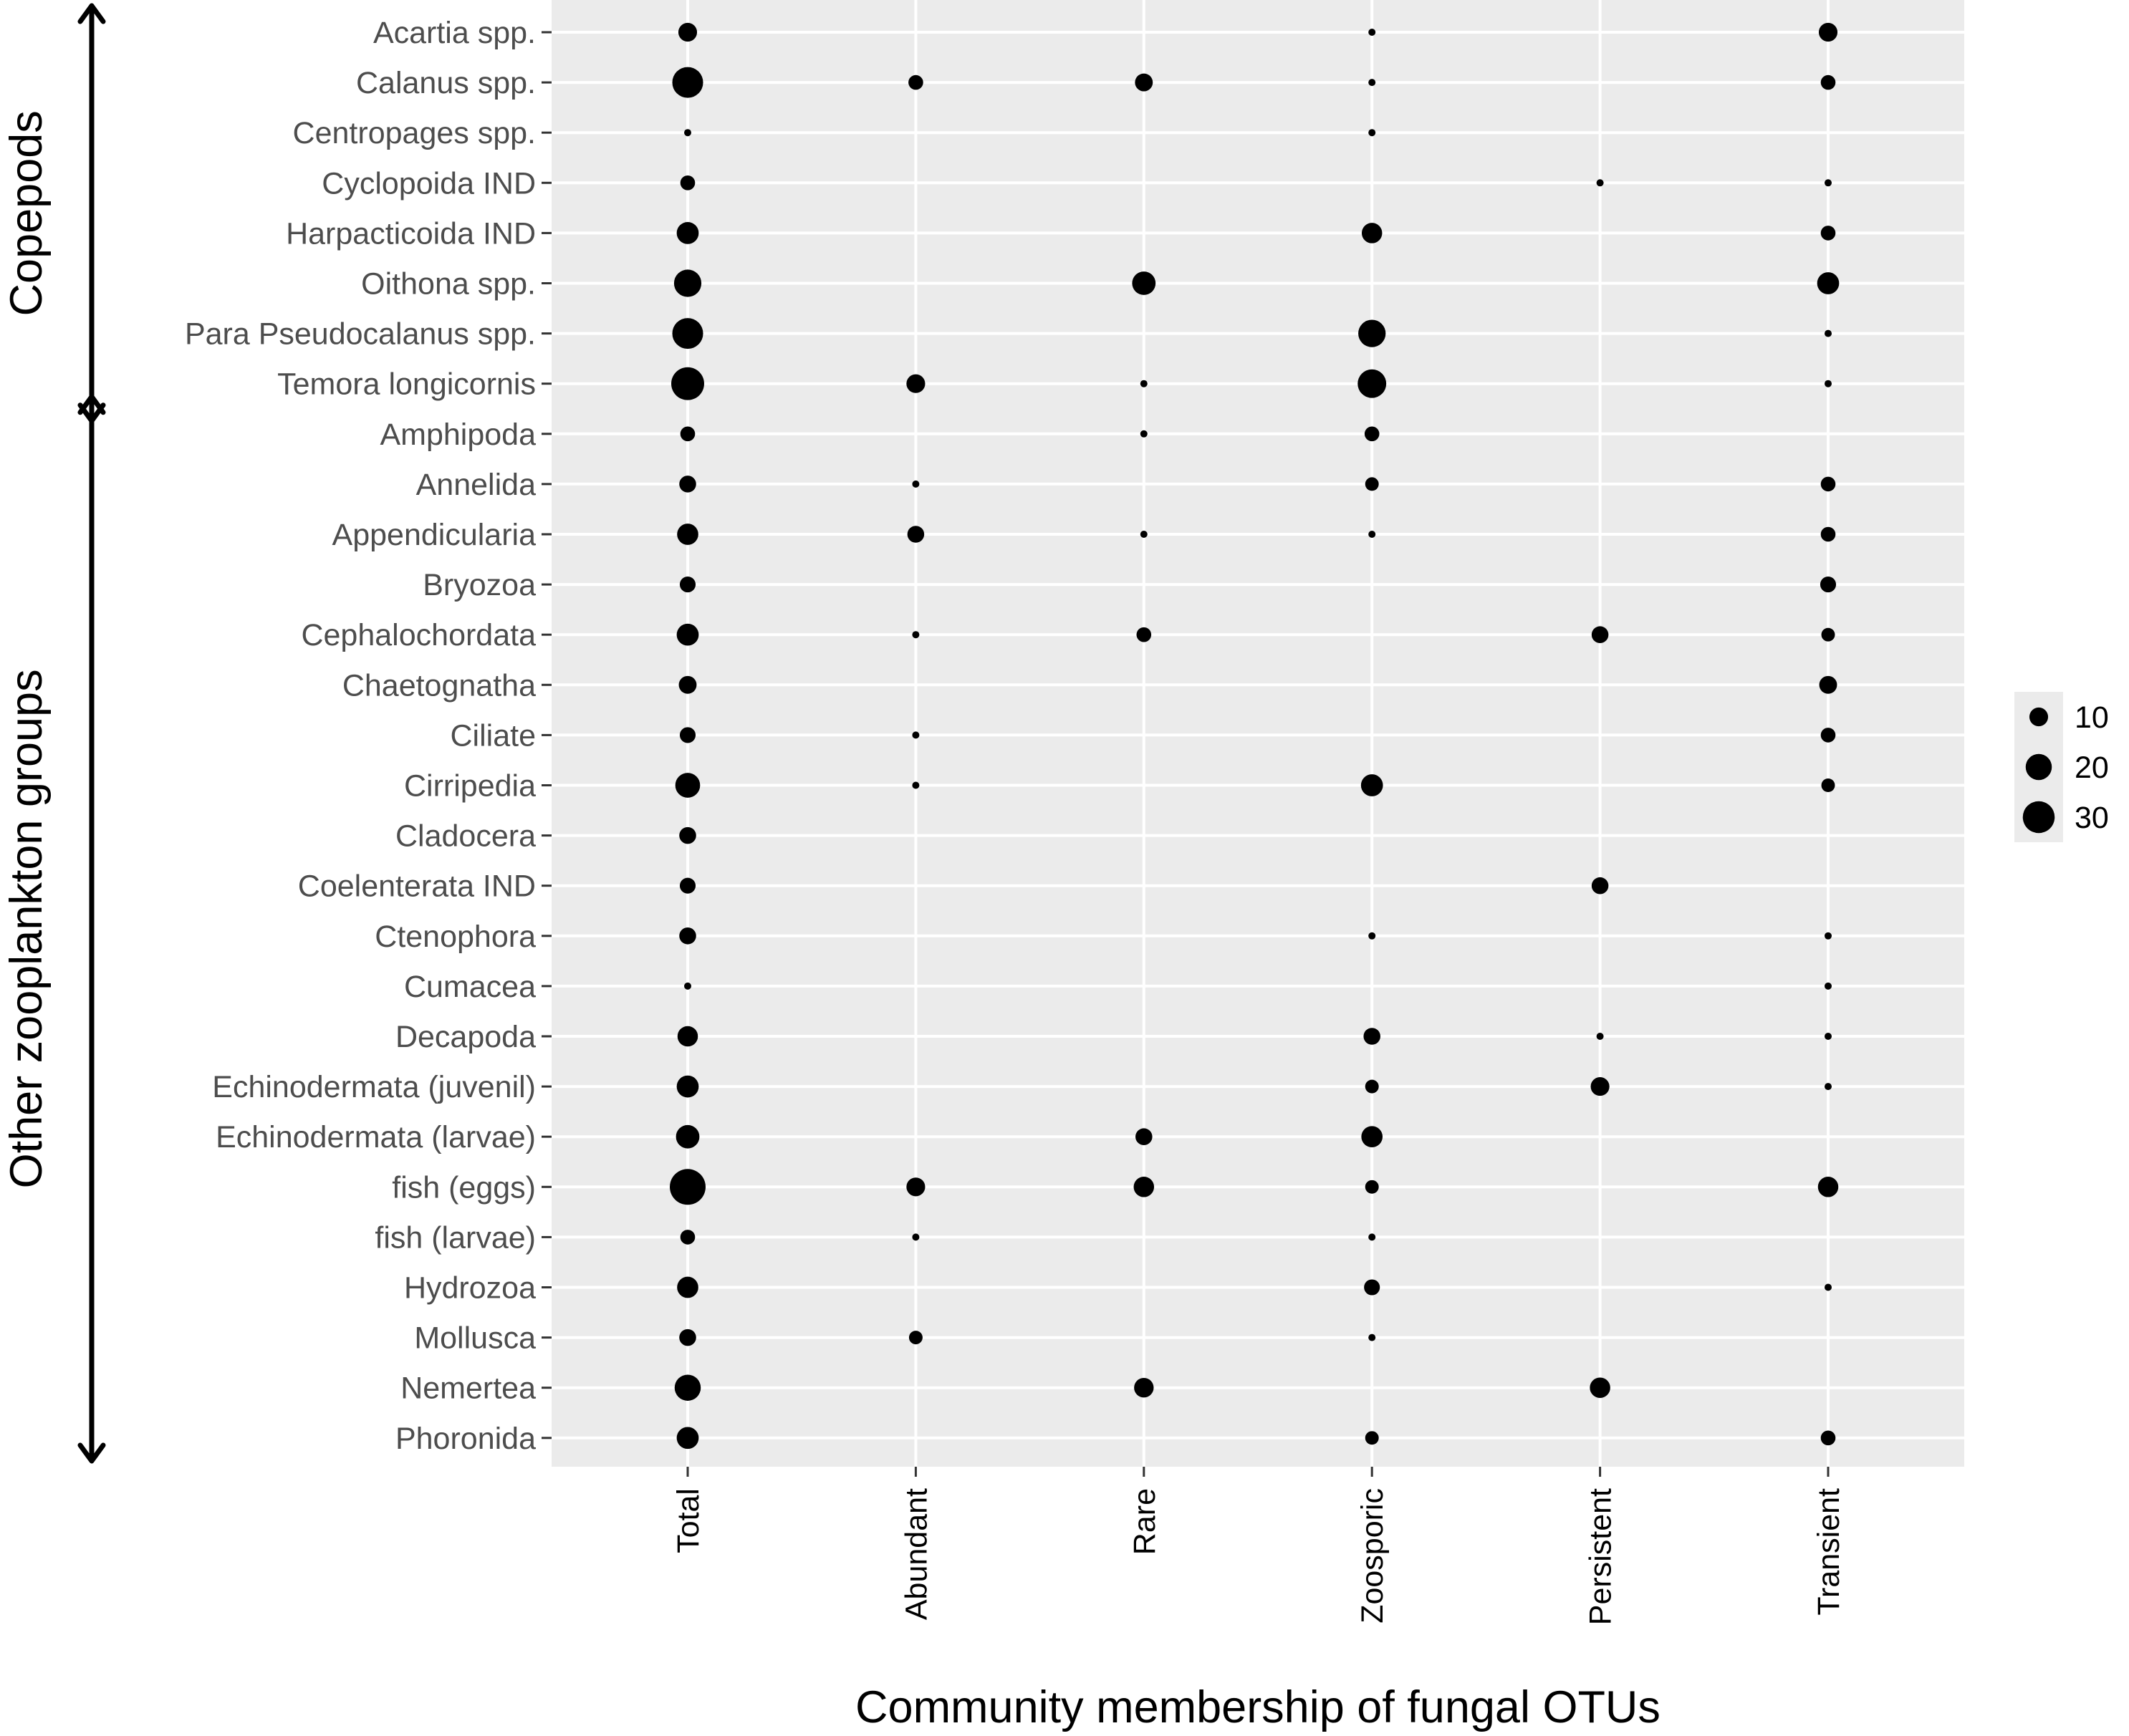  What do you see at coordinates (434, 535) in the screenshot?
I see `y-tick-label: Appendicularia` at bounding box center [434, 535].